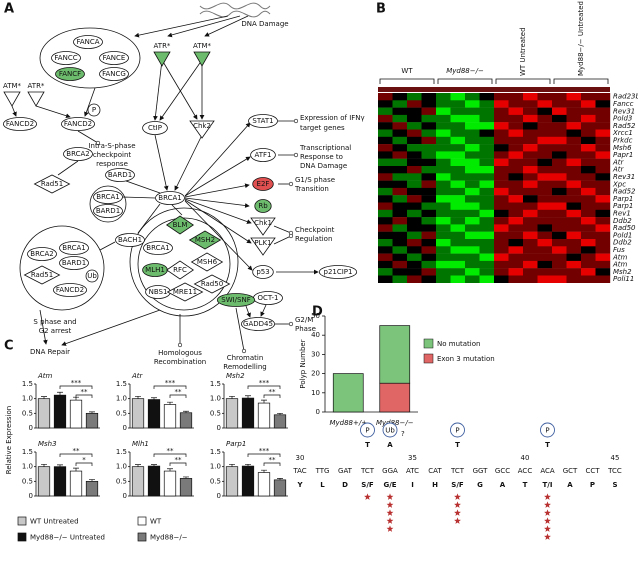  What do you see at coordinates (52, 184) in the screenshot?
I see `node-label: Rad51` at bounding box center [52, 184].